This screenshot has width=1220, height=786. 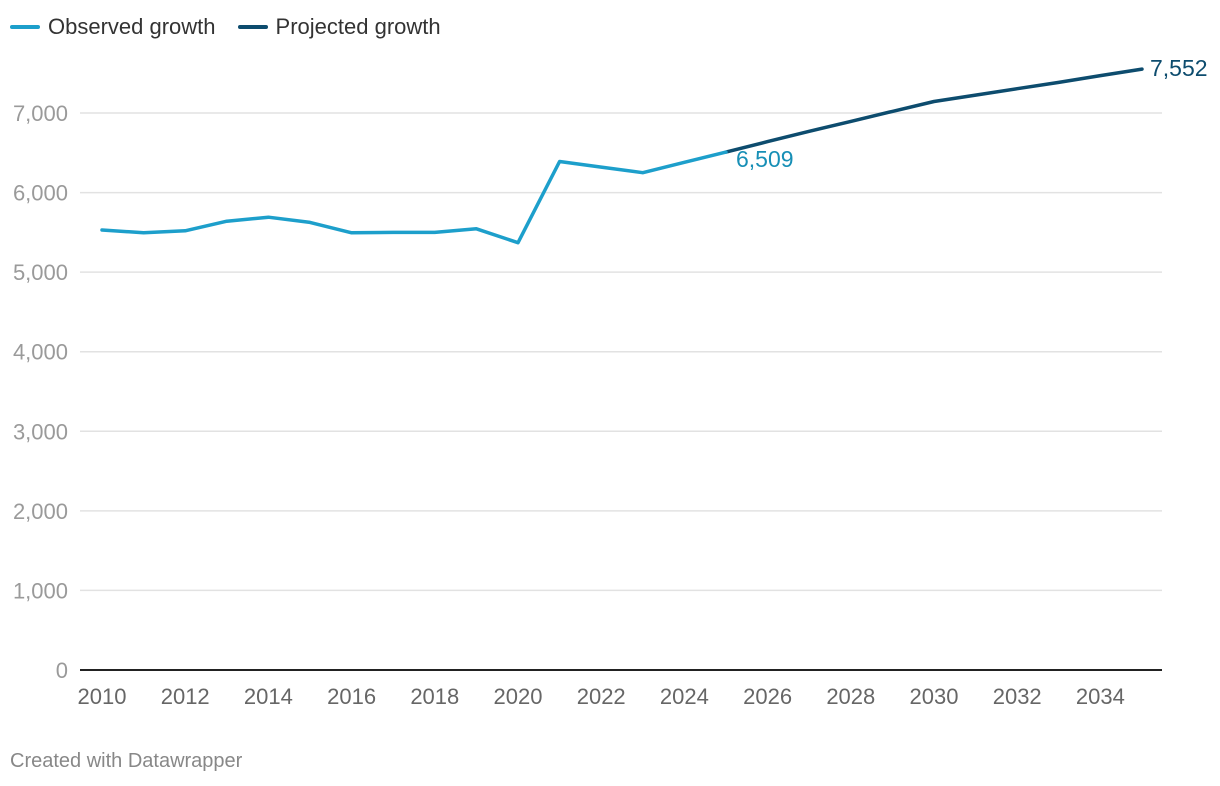 What do you see at coordinates (518, 696) in the screenshot?
I see `x-tick-label: 2020` at bounding box center [518, 696].